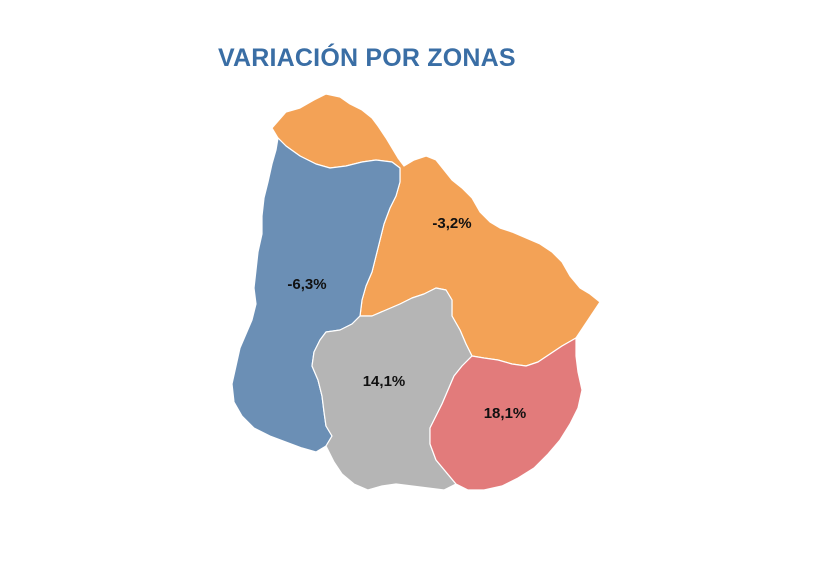  What do you see at coordinates (384, 381) in the screenshot?
I see `zone-center-south-label: 14,1%` at bounding box center [384, 381].